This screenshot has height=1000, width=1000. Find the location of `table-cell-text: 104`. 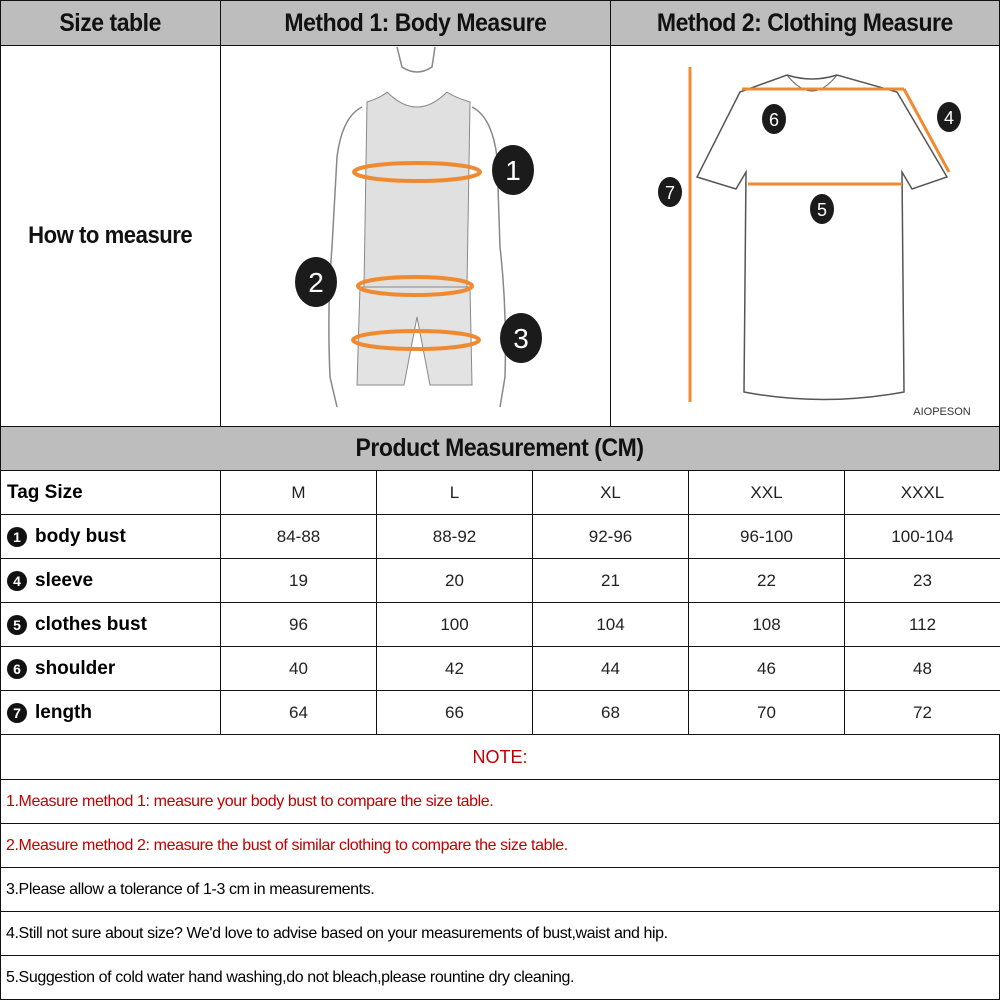

table-cell-text: 104 is located at coordinates (610, 624).